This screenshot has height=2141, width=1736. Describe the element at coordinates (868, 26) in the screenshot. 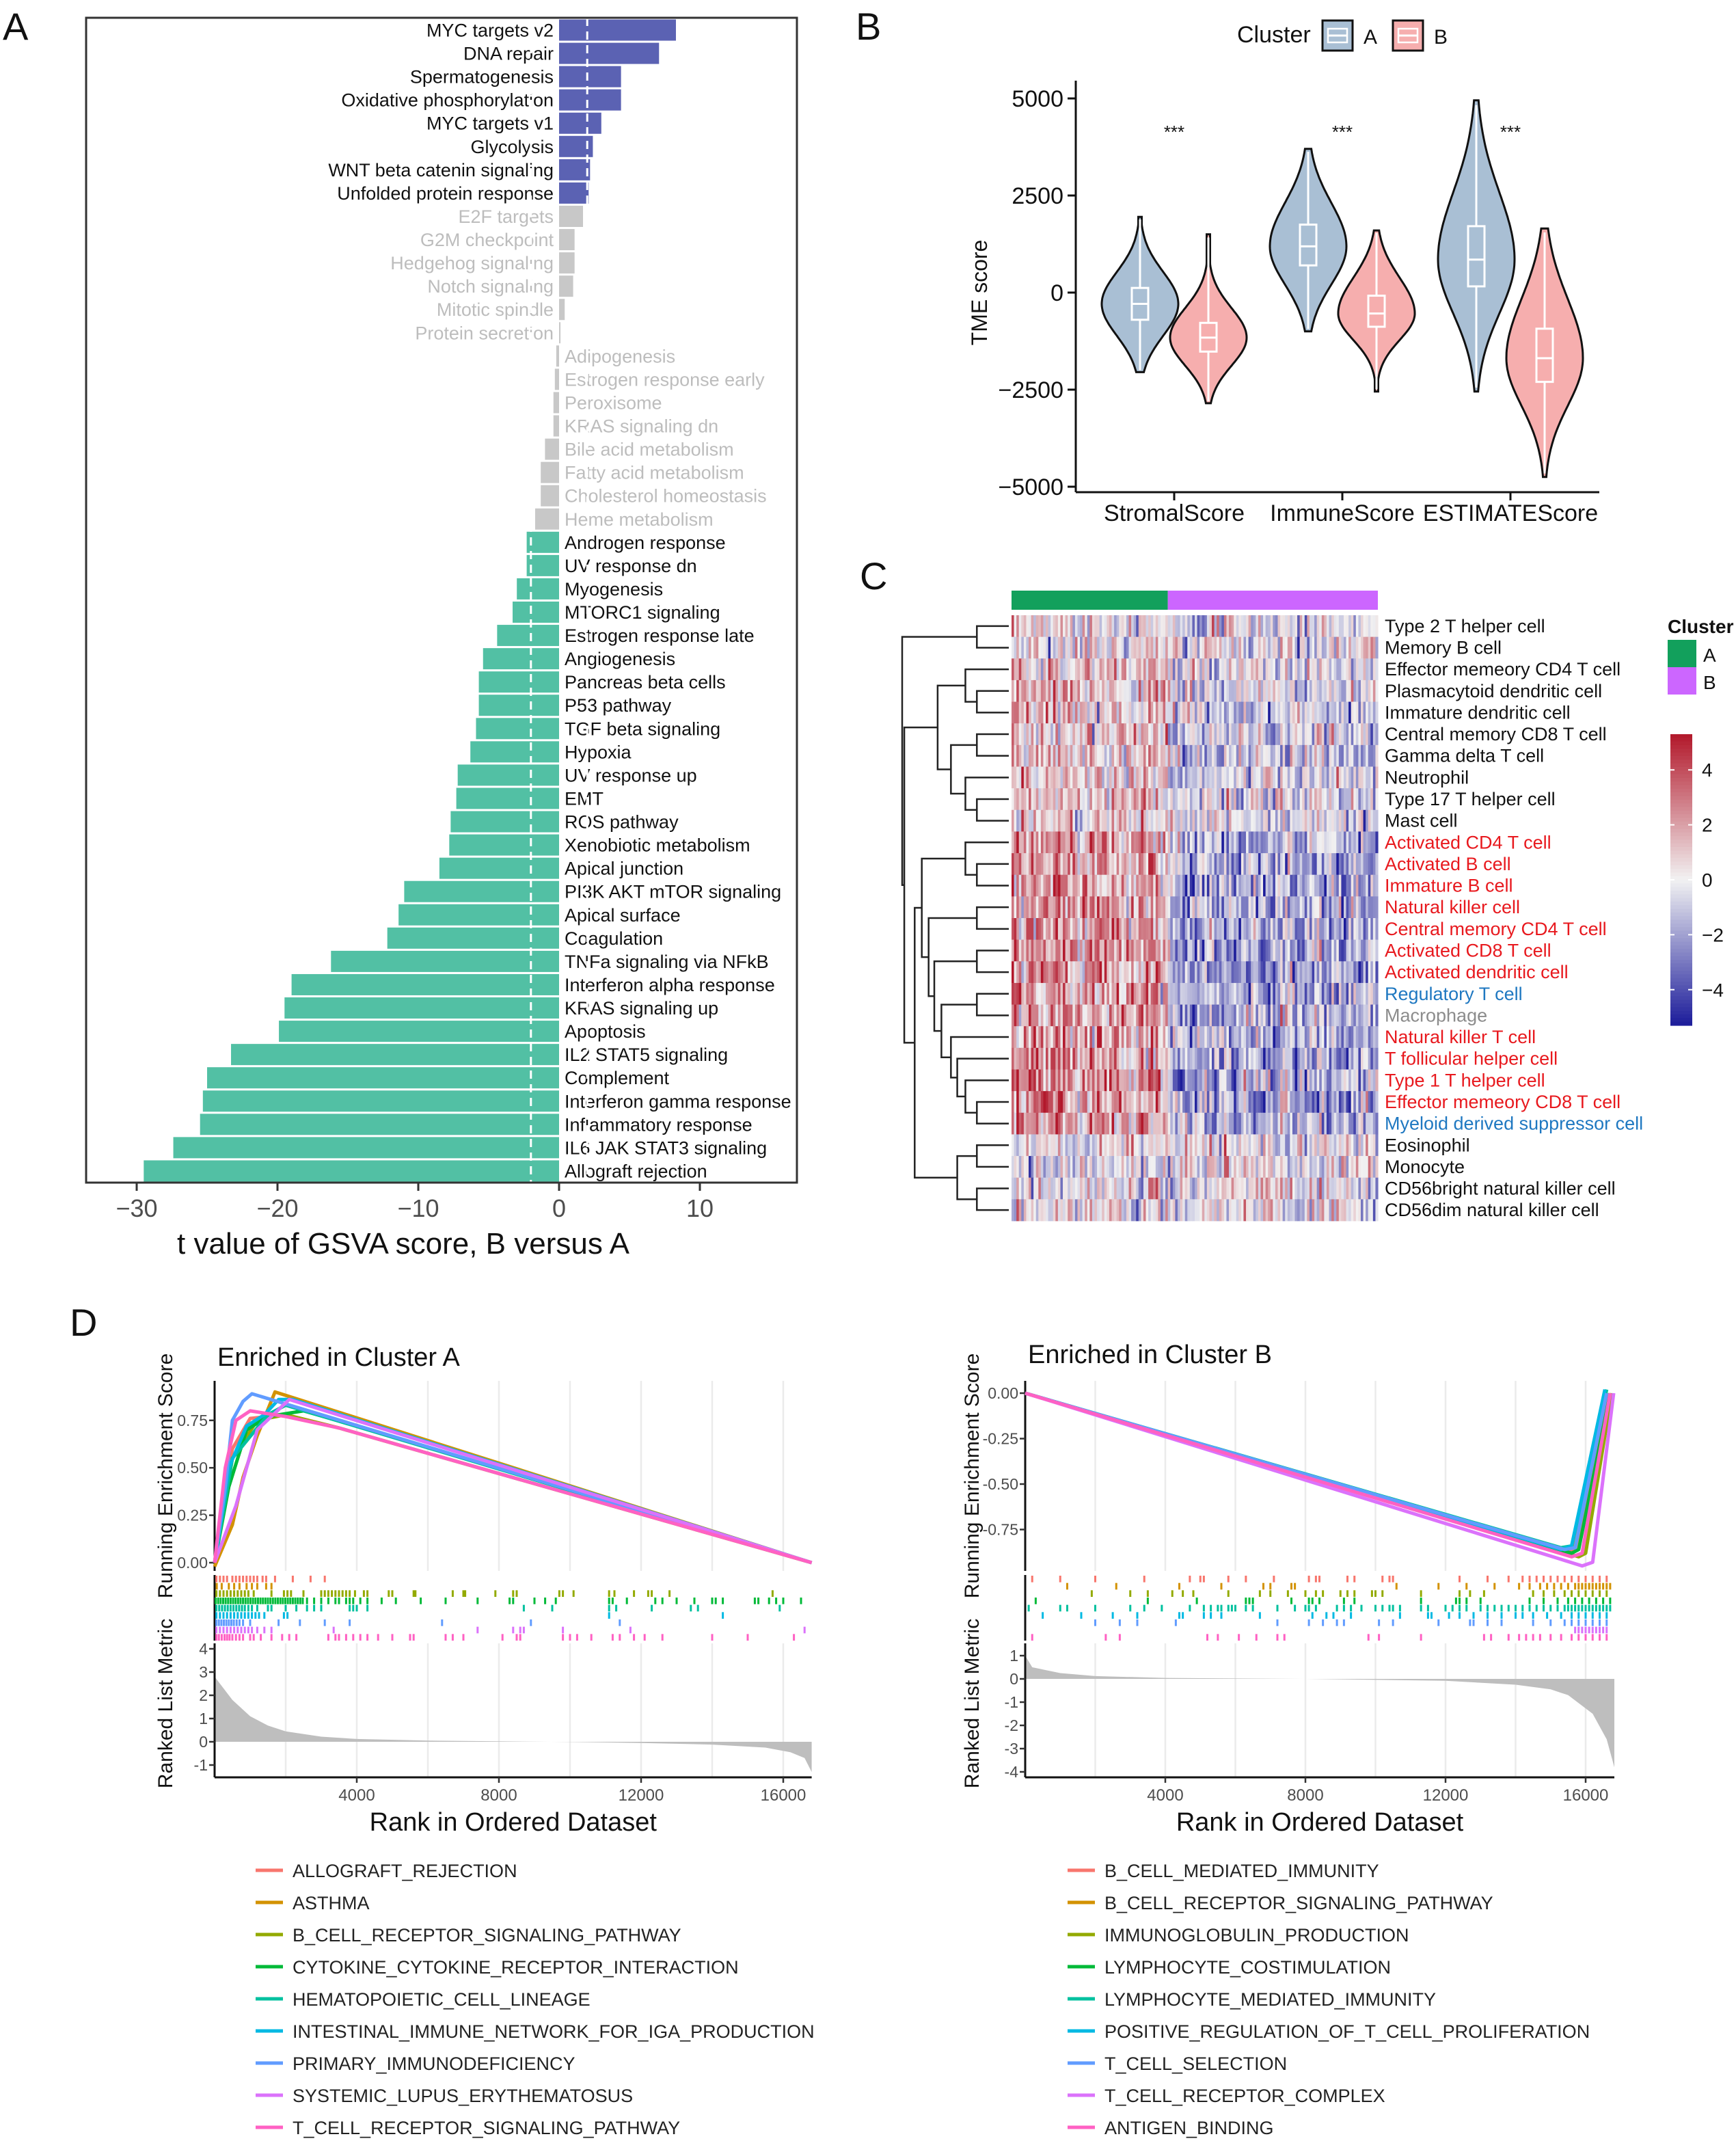

I see `panel-letter-b: B` at that location.